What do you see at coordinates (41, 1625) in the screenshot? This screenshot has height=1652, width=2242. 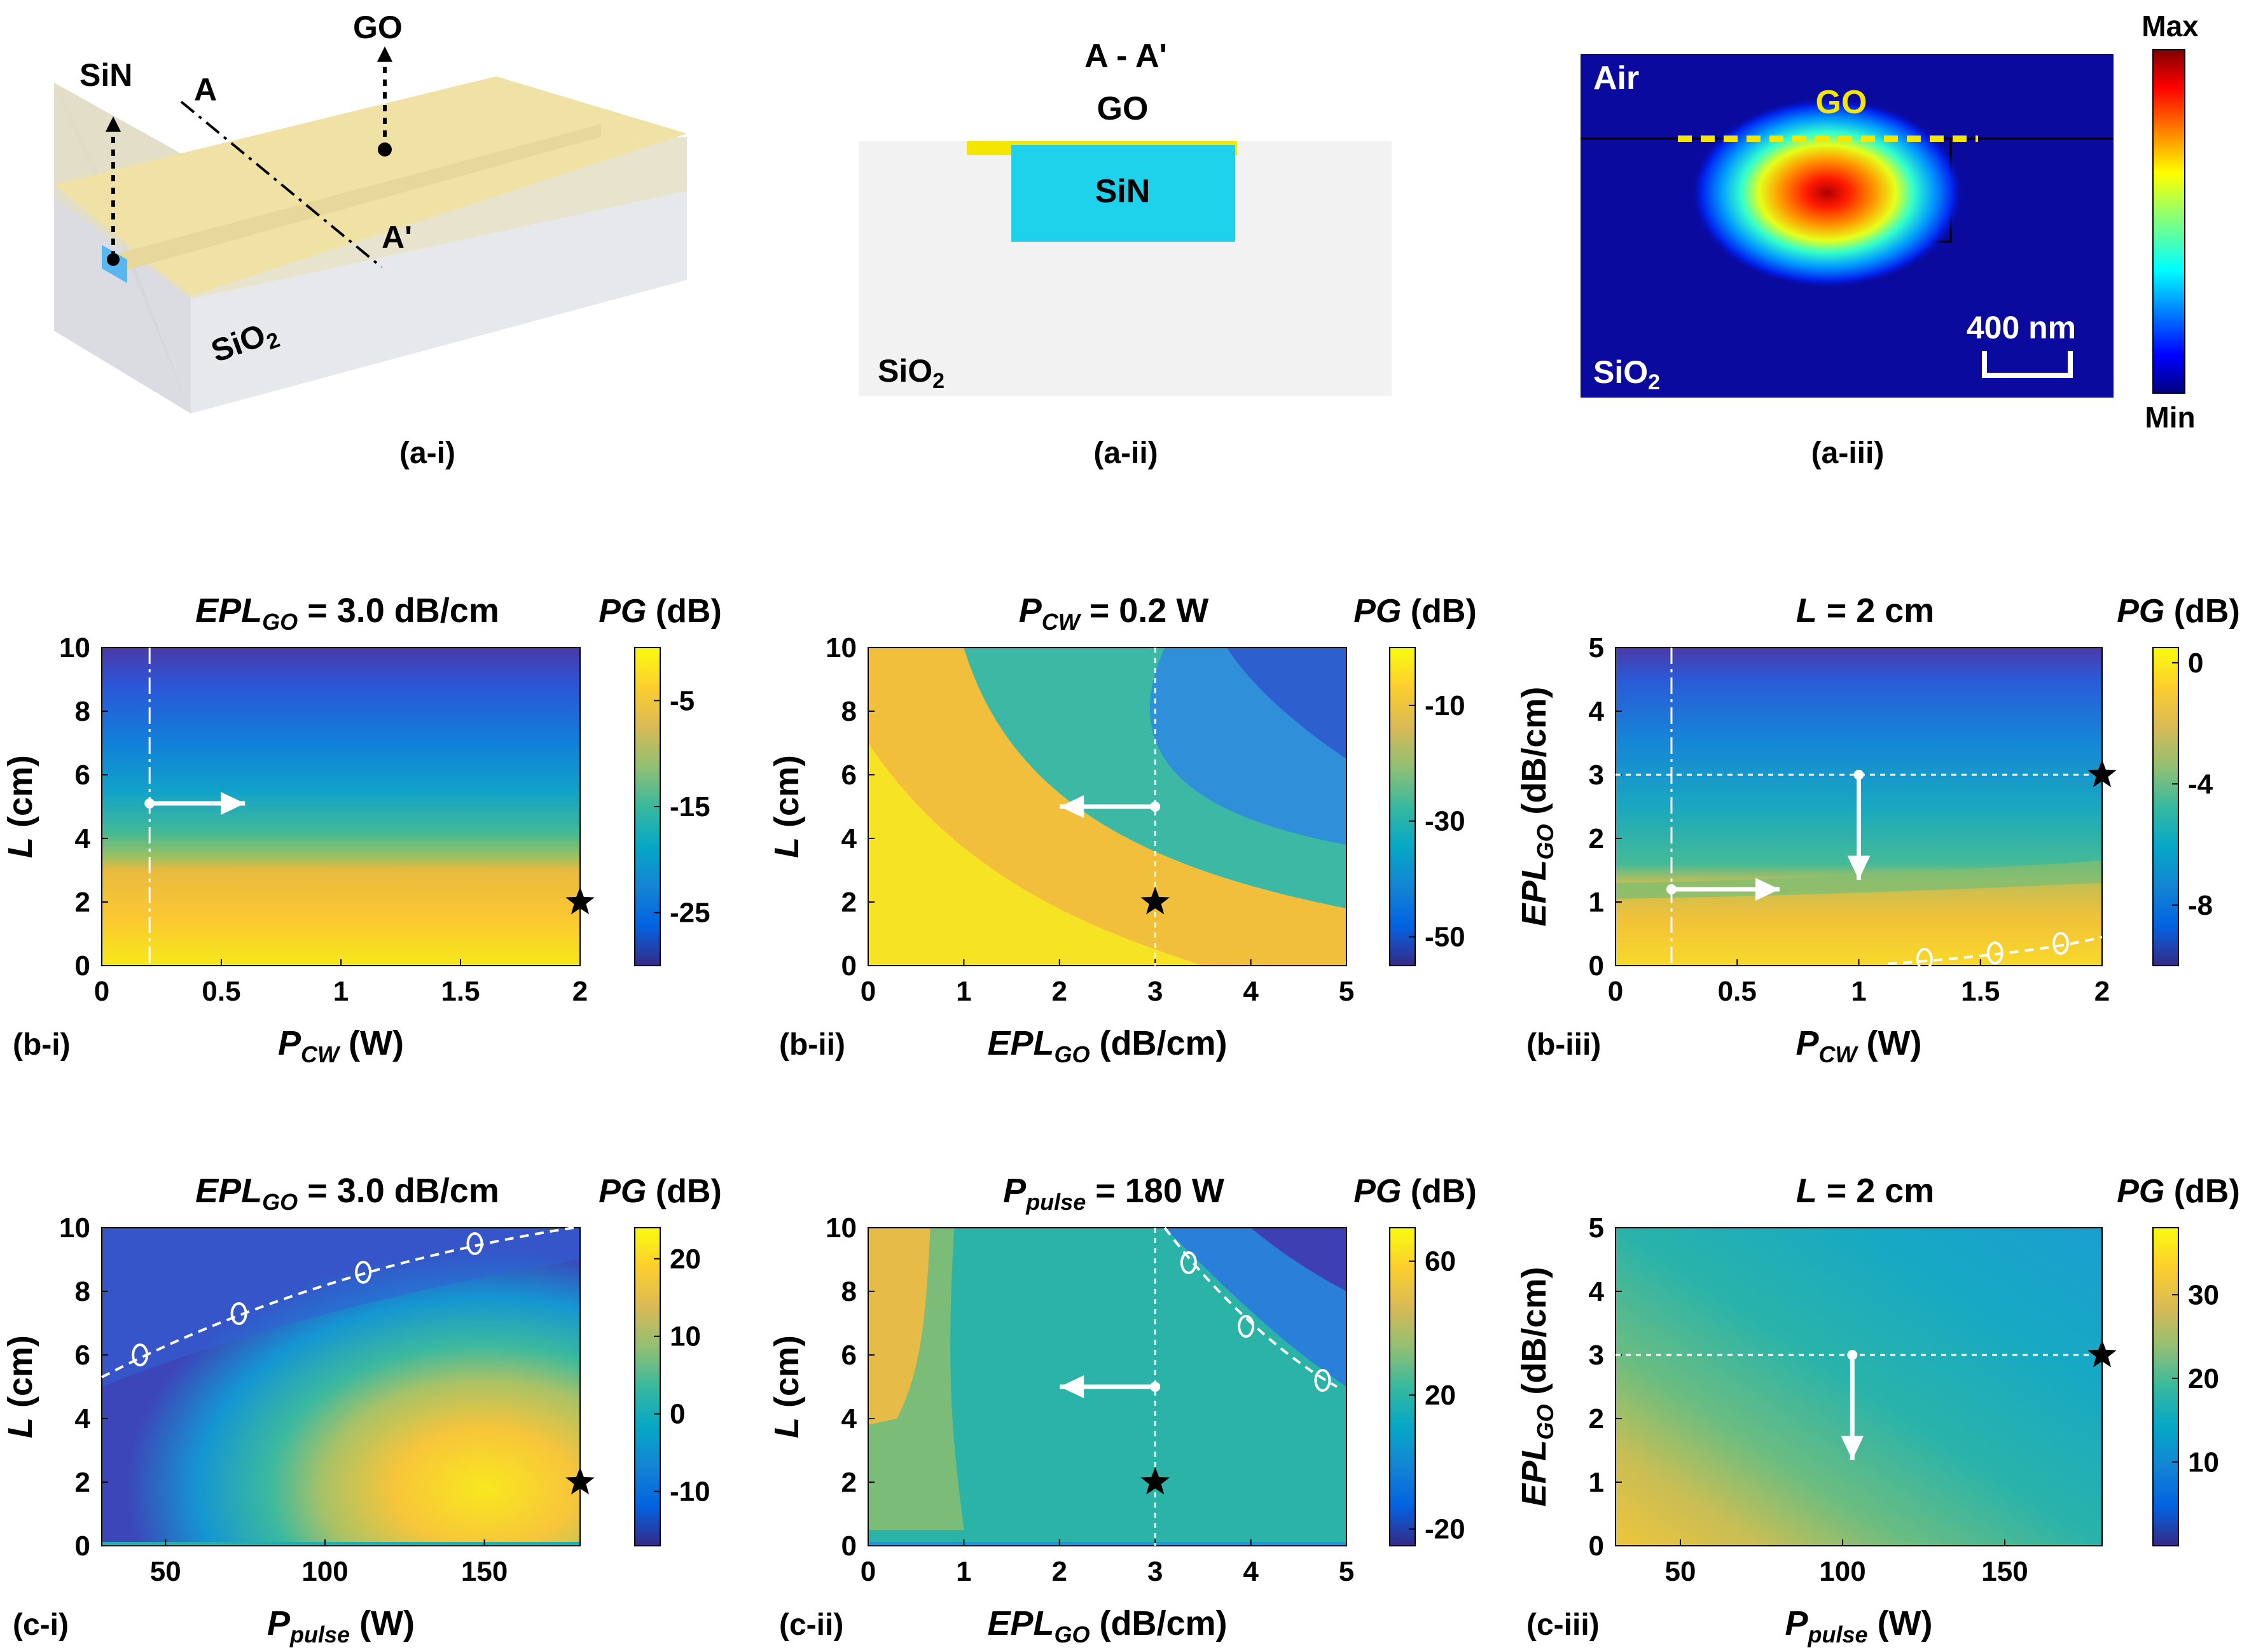 I see `panel-label: (c-i)` at bounding box center [41, 1625].